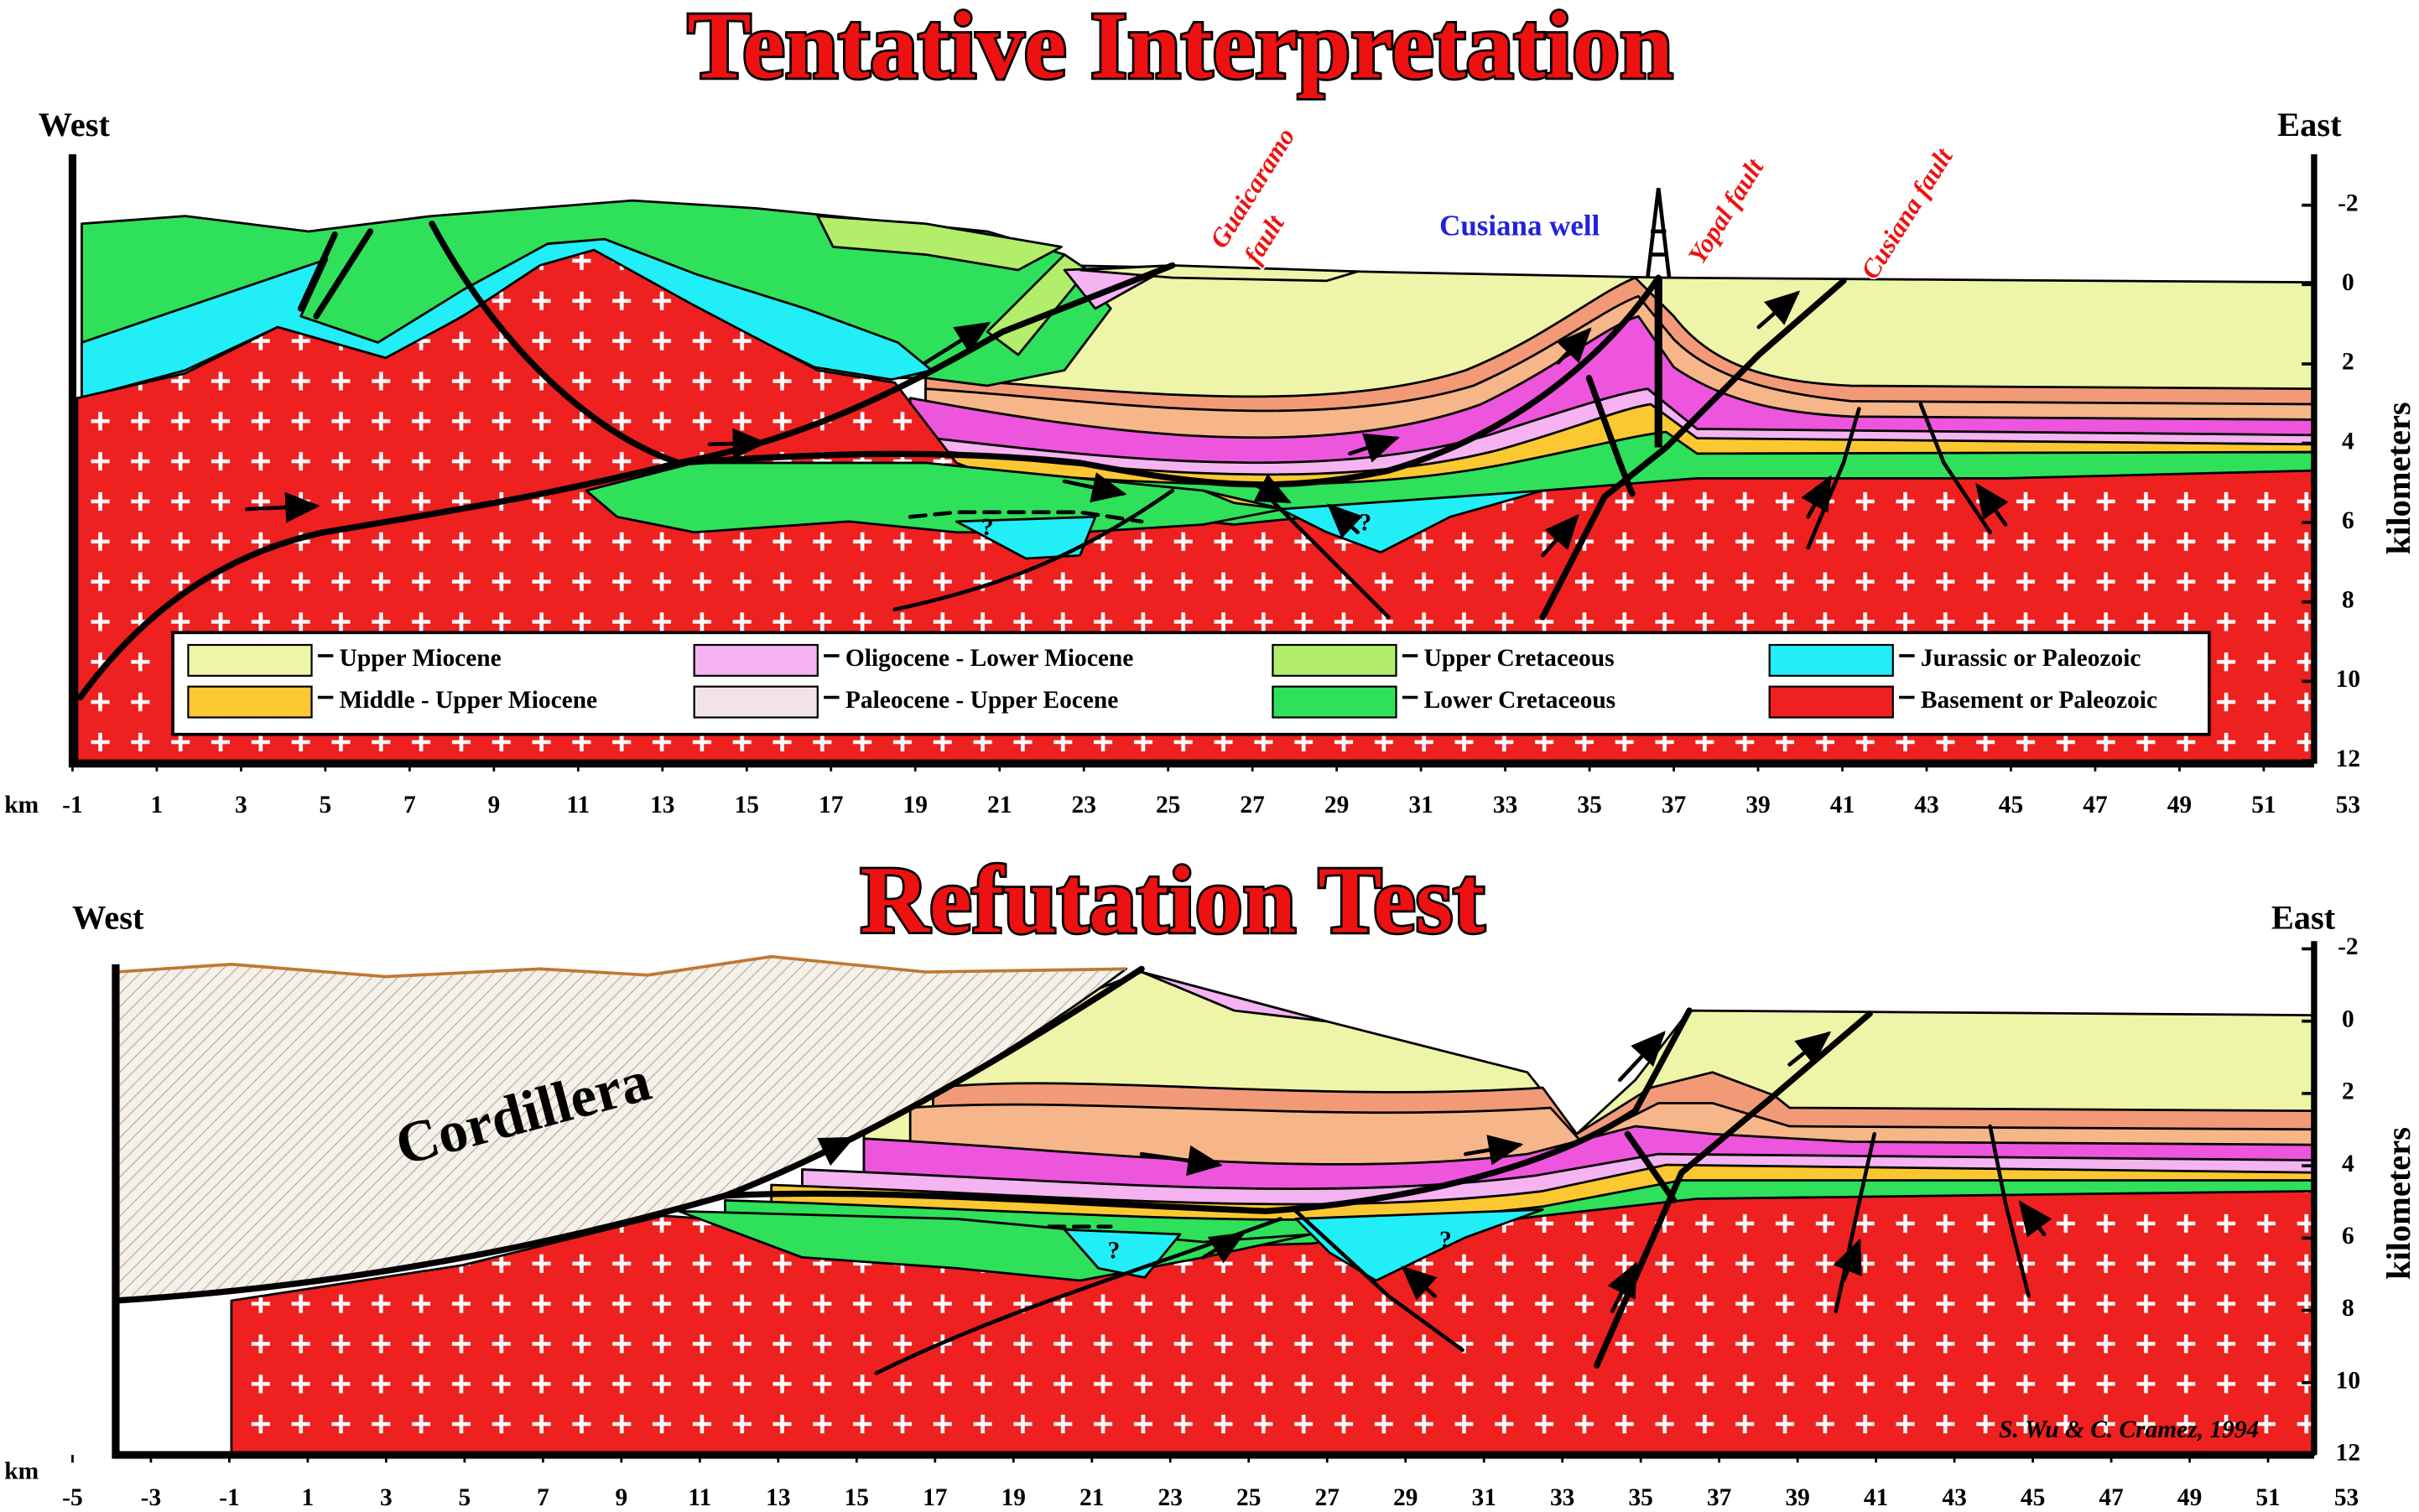  I want to click on x-tick-label: 35, so click(1640, 1497).